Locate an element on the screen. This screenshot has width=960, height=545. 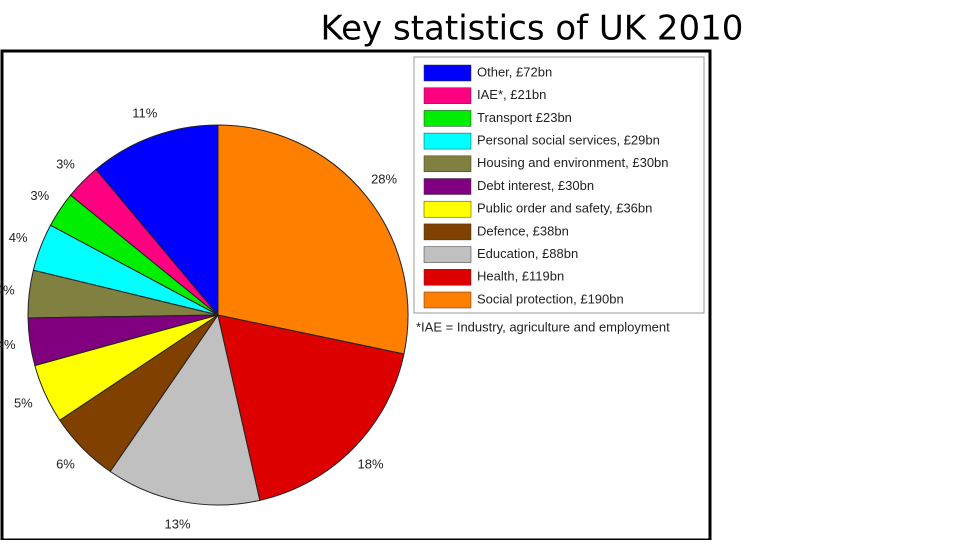
slice-label: 18% is located at coordinates (371, 464).